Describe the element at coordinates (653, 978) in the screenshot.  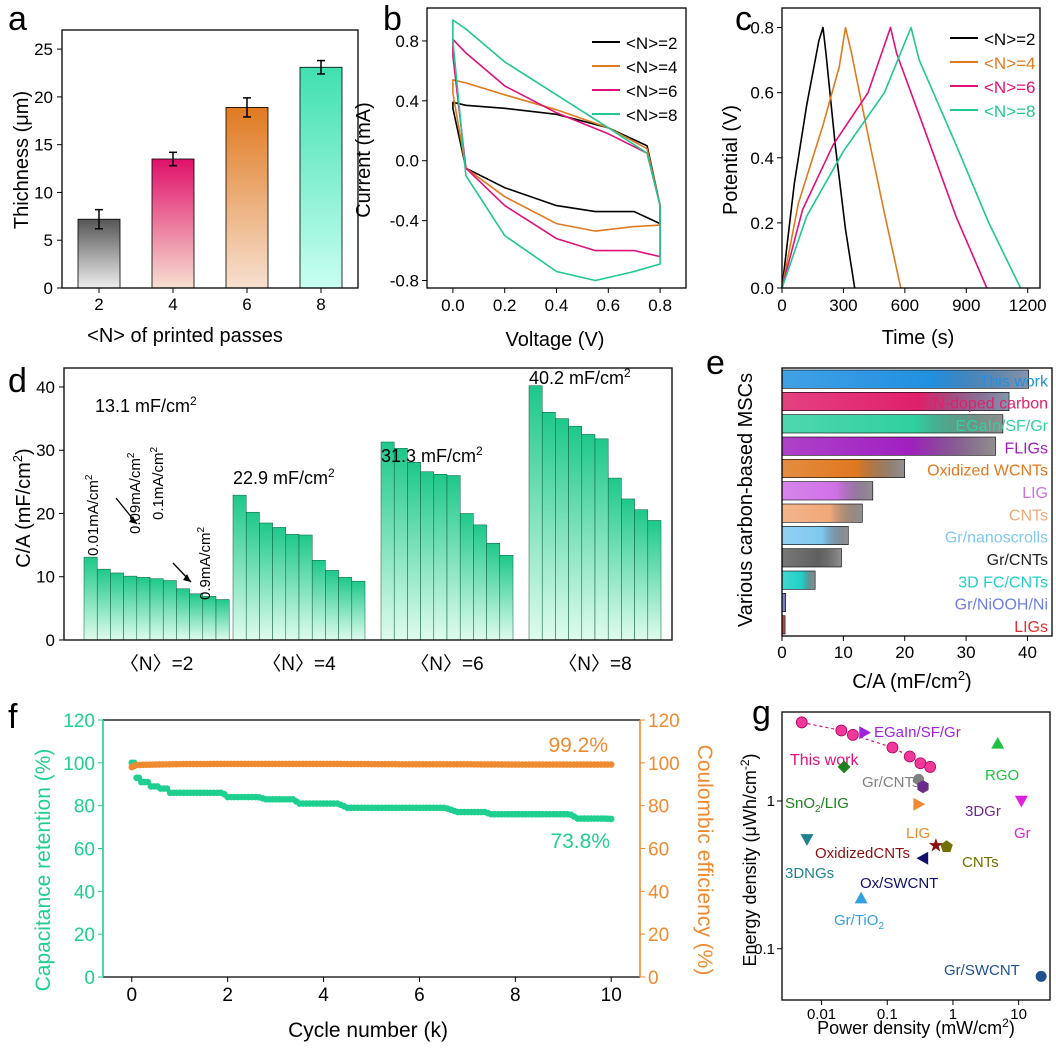
I see `panel-f-y2tick-label: 0` at that location.